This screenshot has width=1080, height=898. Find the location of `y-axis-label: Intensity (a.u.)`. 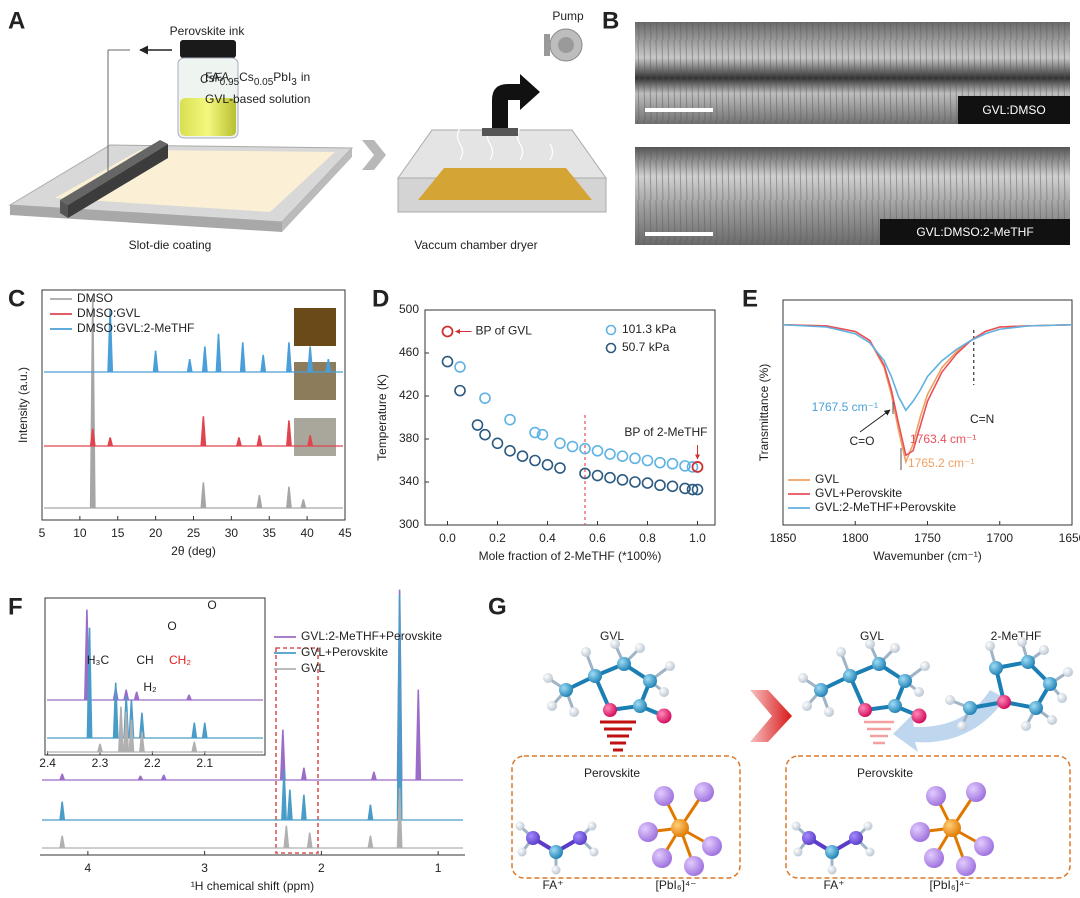

y-axis-label: Intensity (a.u.) is located at coordinates (23, 405).